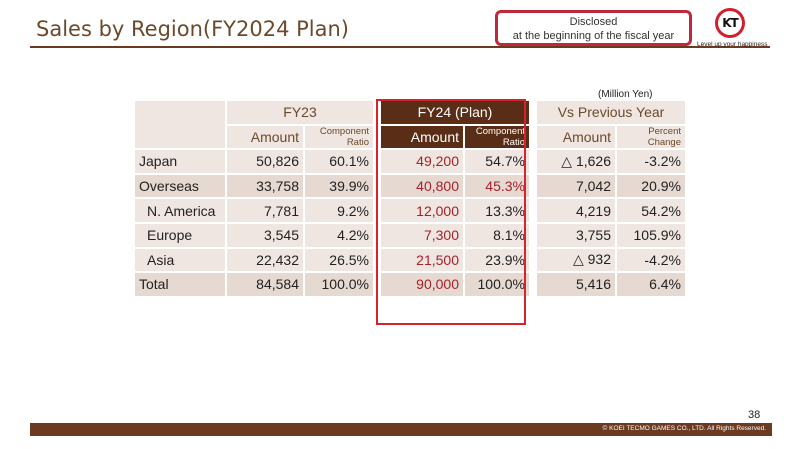  I want to click on fy24-amount: 12,000, so click(423, 211).